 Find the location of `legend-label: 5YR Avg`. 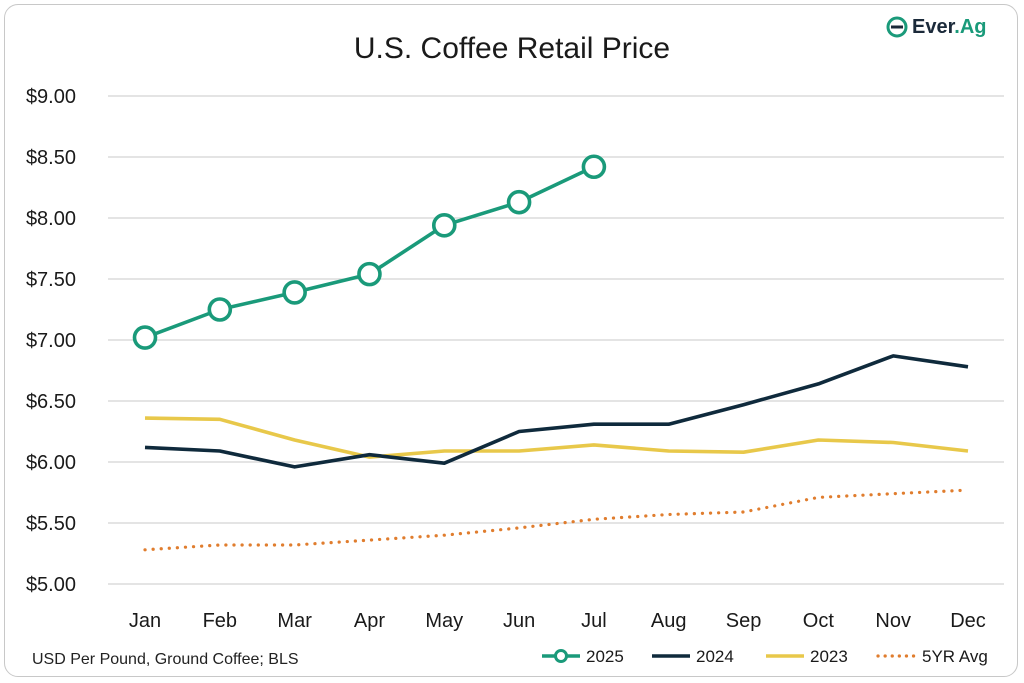

legend-label: 5YR Avg is located at coordinates (955, 656).